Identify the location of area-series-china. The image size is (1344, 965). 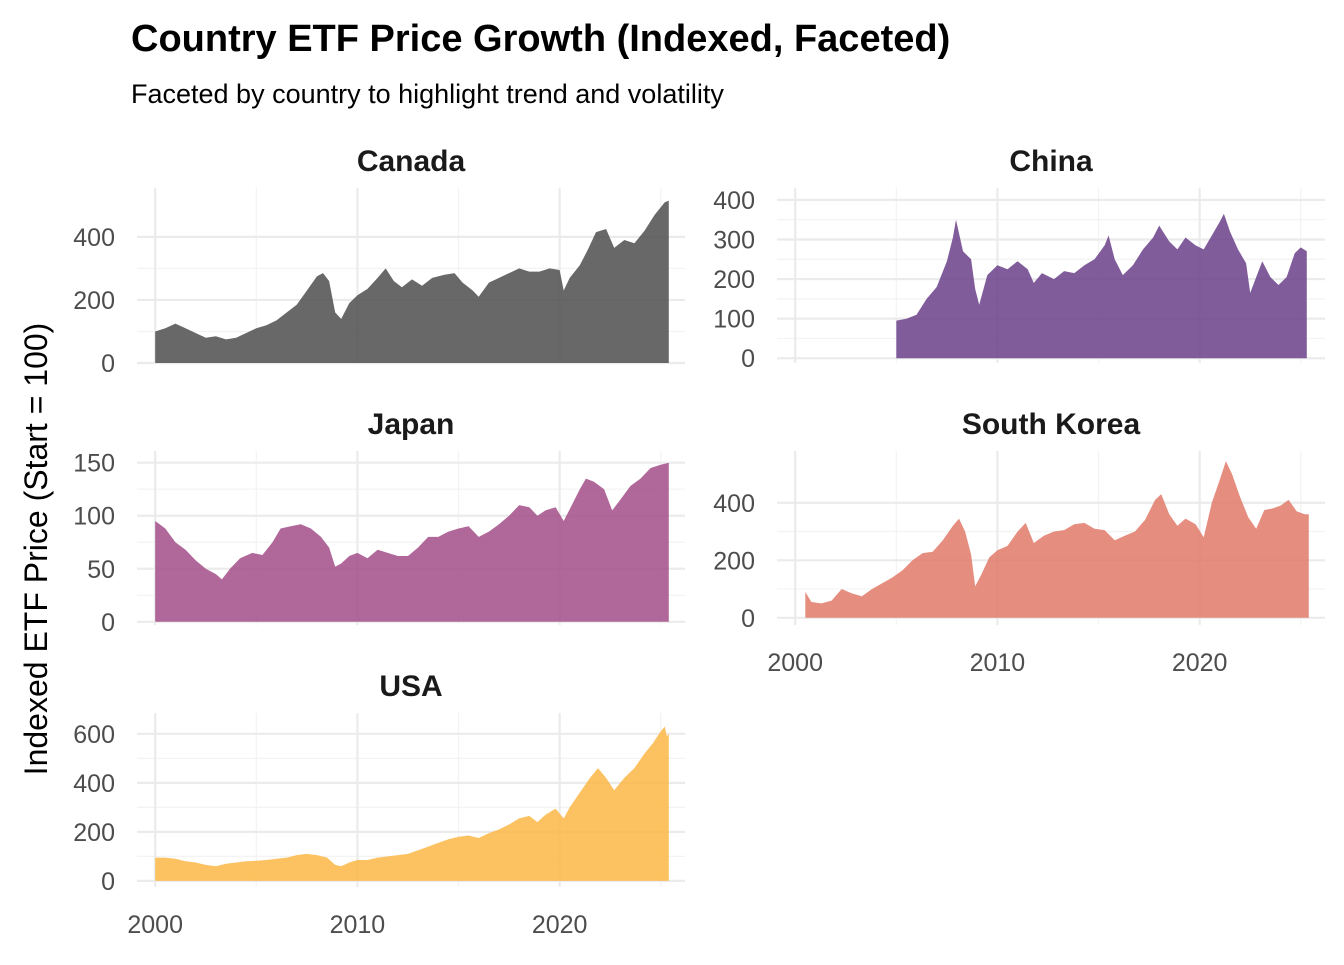
(1101, 286).